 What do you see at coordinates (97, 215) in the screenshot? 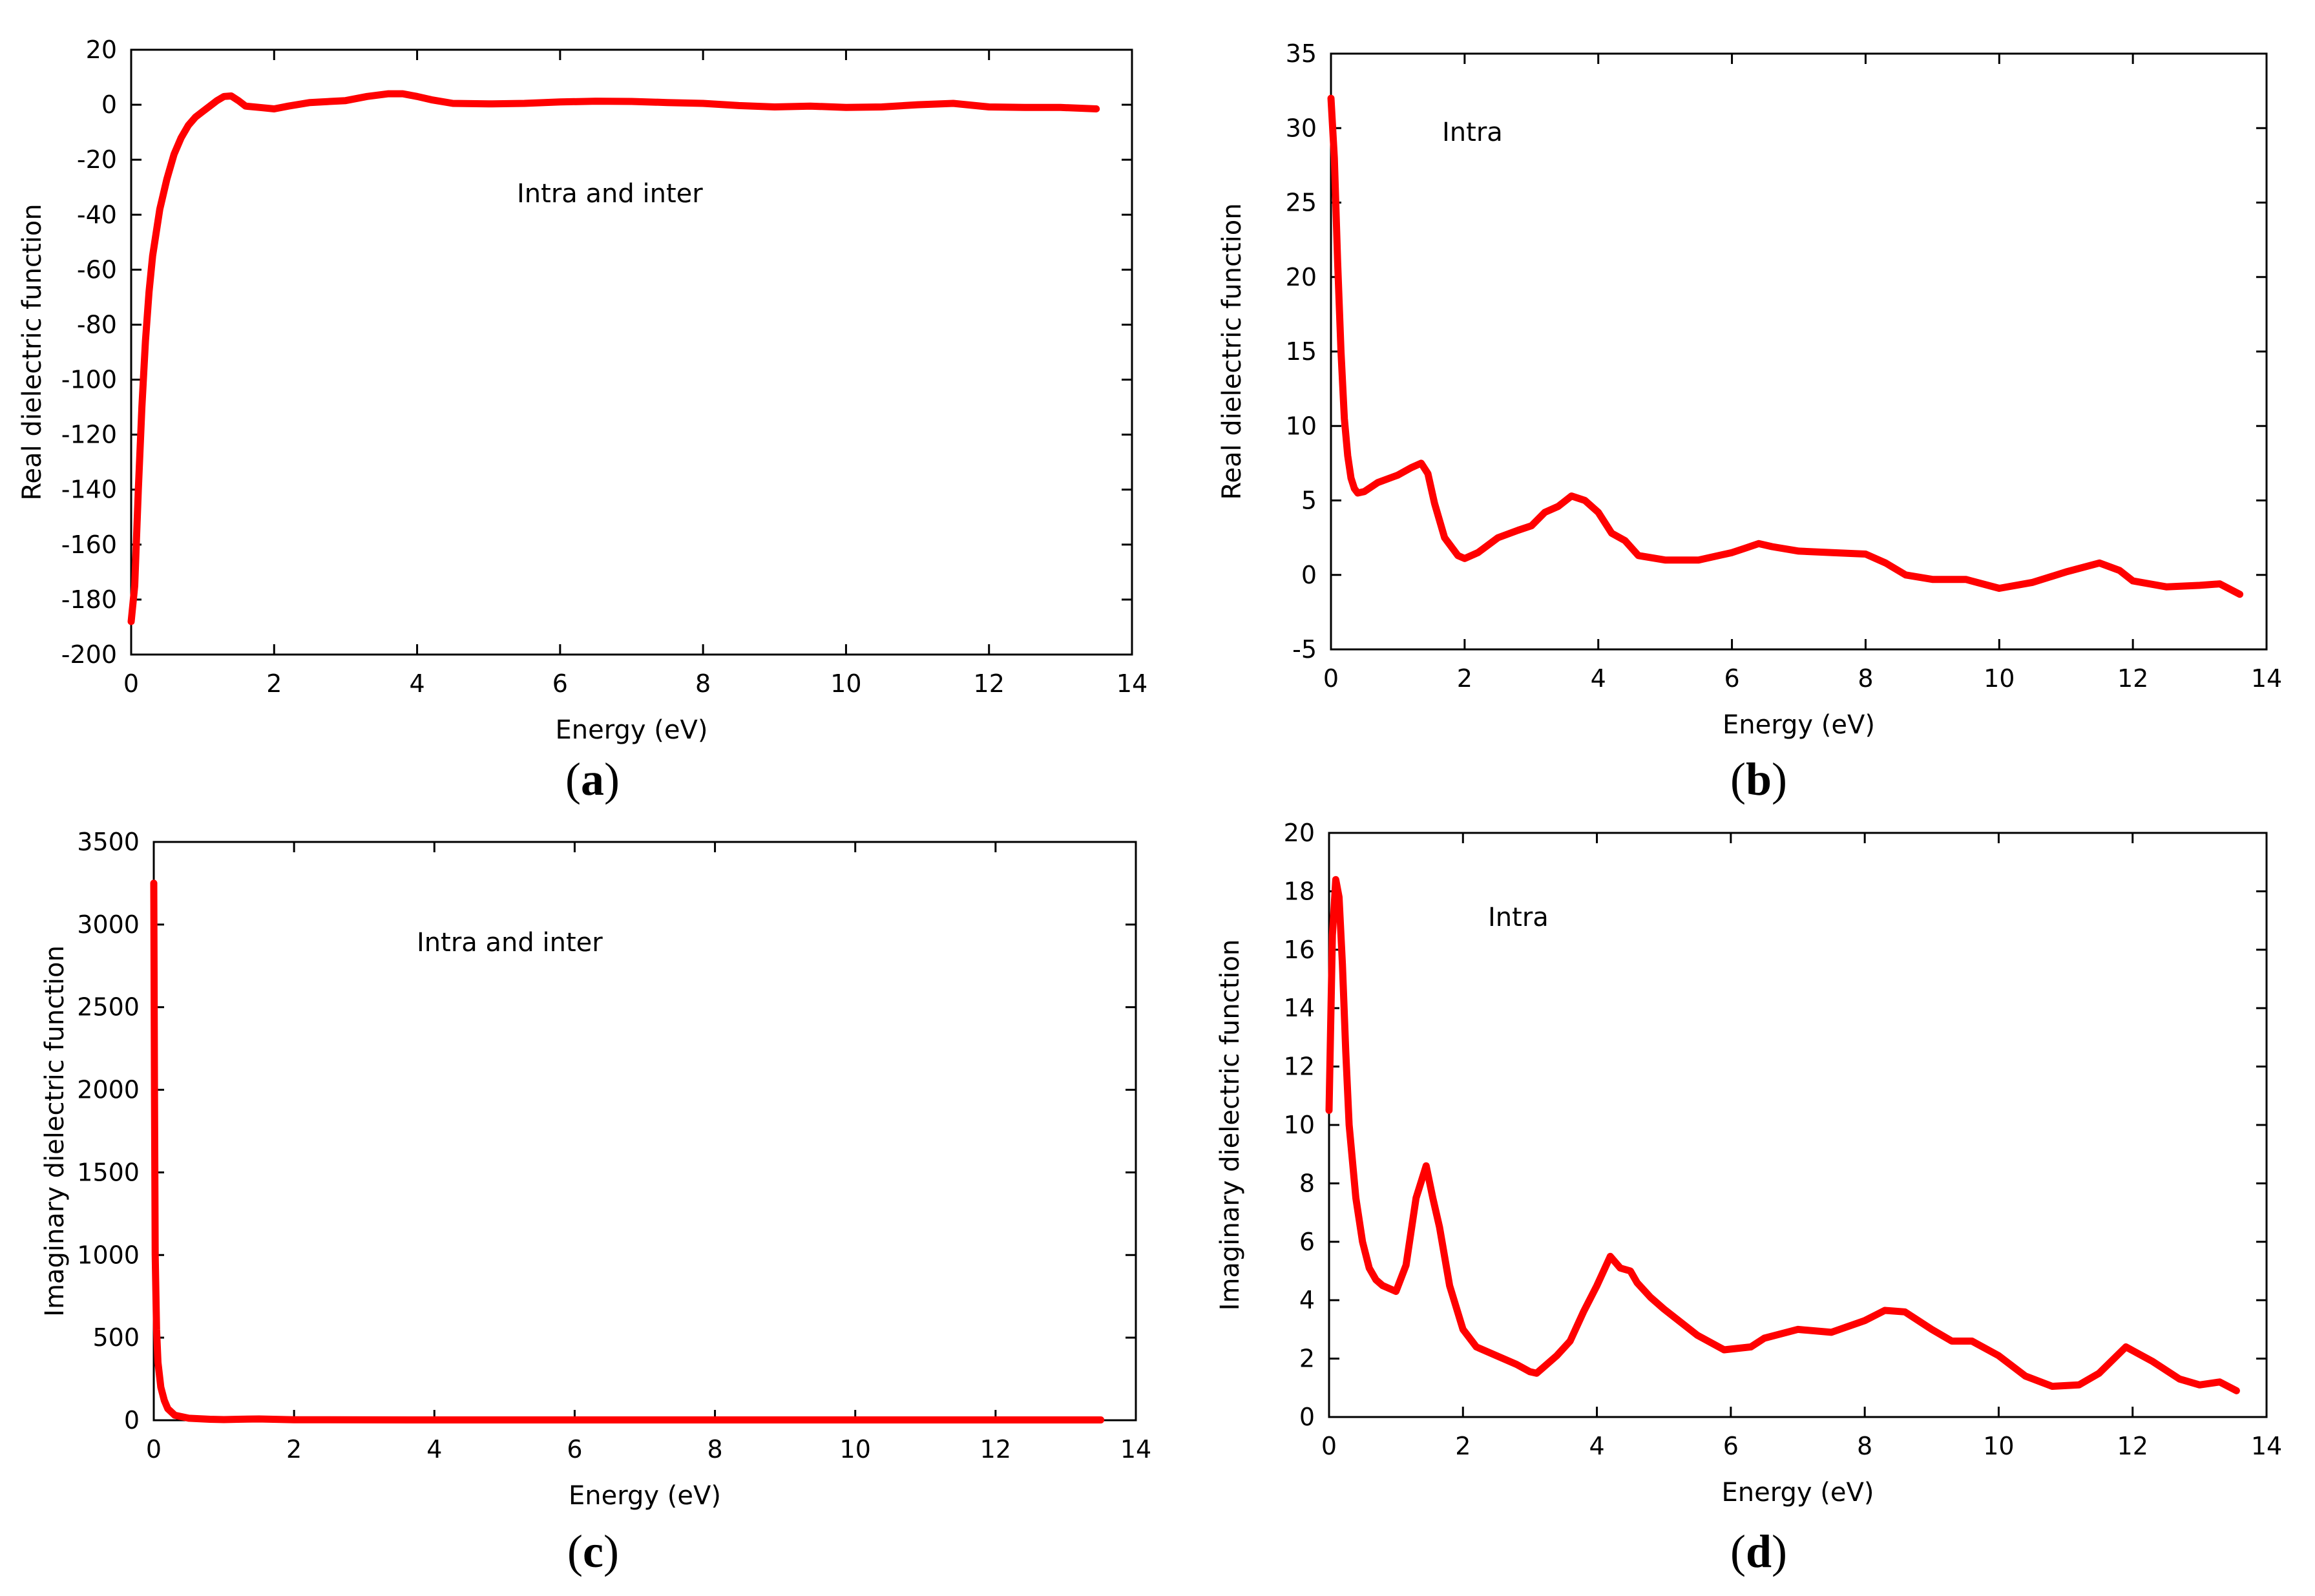
I see `y-tick-label: -40` at bounding box center [97, 215].